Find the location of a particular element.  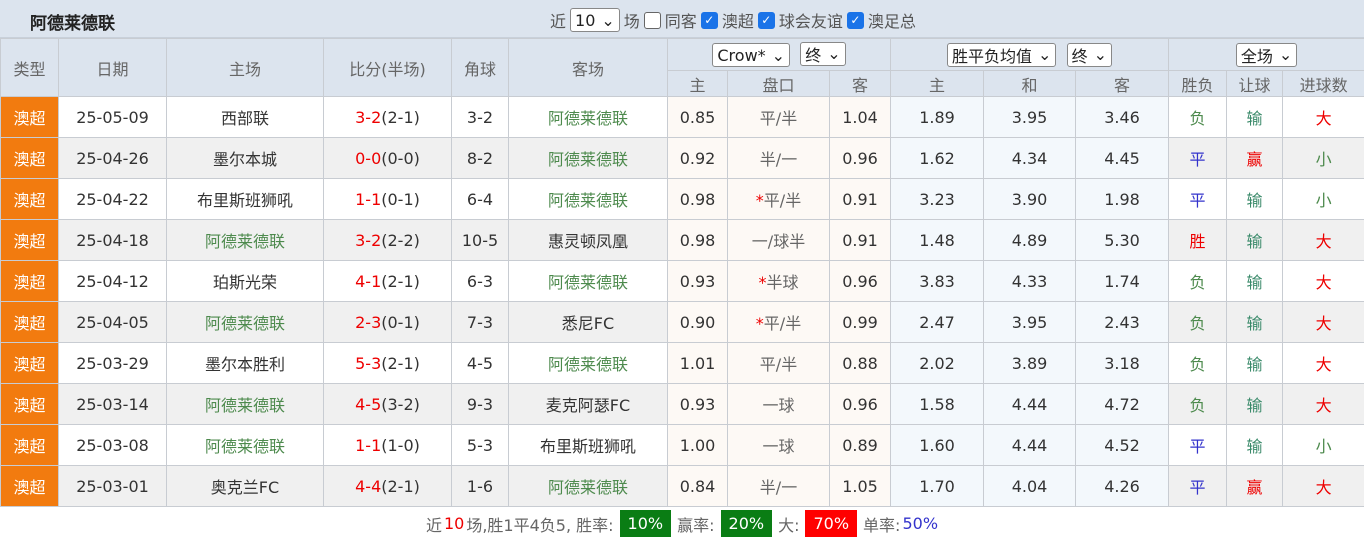

ah-home-odds: 0.93 is located at coordinates (698, 404).